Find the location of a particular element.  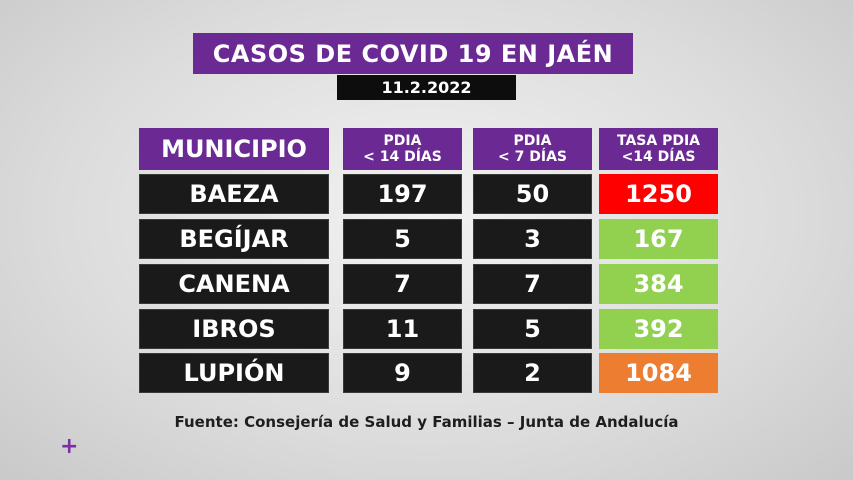

tasa-cell: 167 is located at coordinates (658, 239).